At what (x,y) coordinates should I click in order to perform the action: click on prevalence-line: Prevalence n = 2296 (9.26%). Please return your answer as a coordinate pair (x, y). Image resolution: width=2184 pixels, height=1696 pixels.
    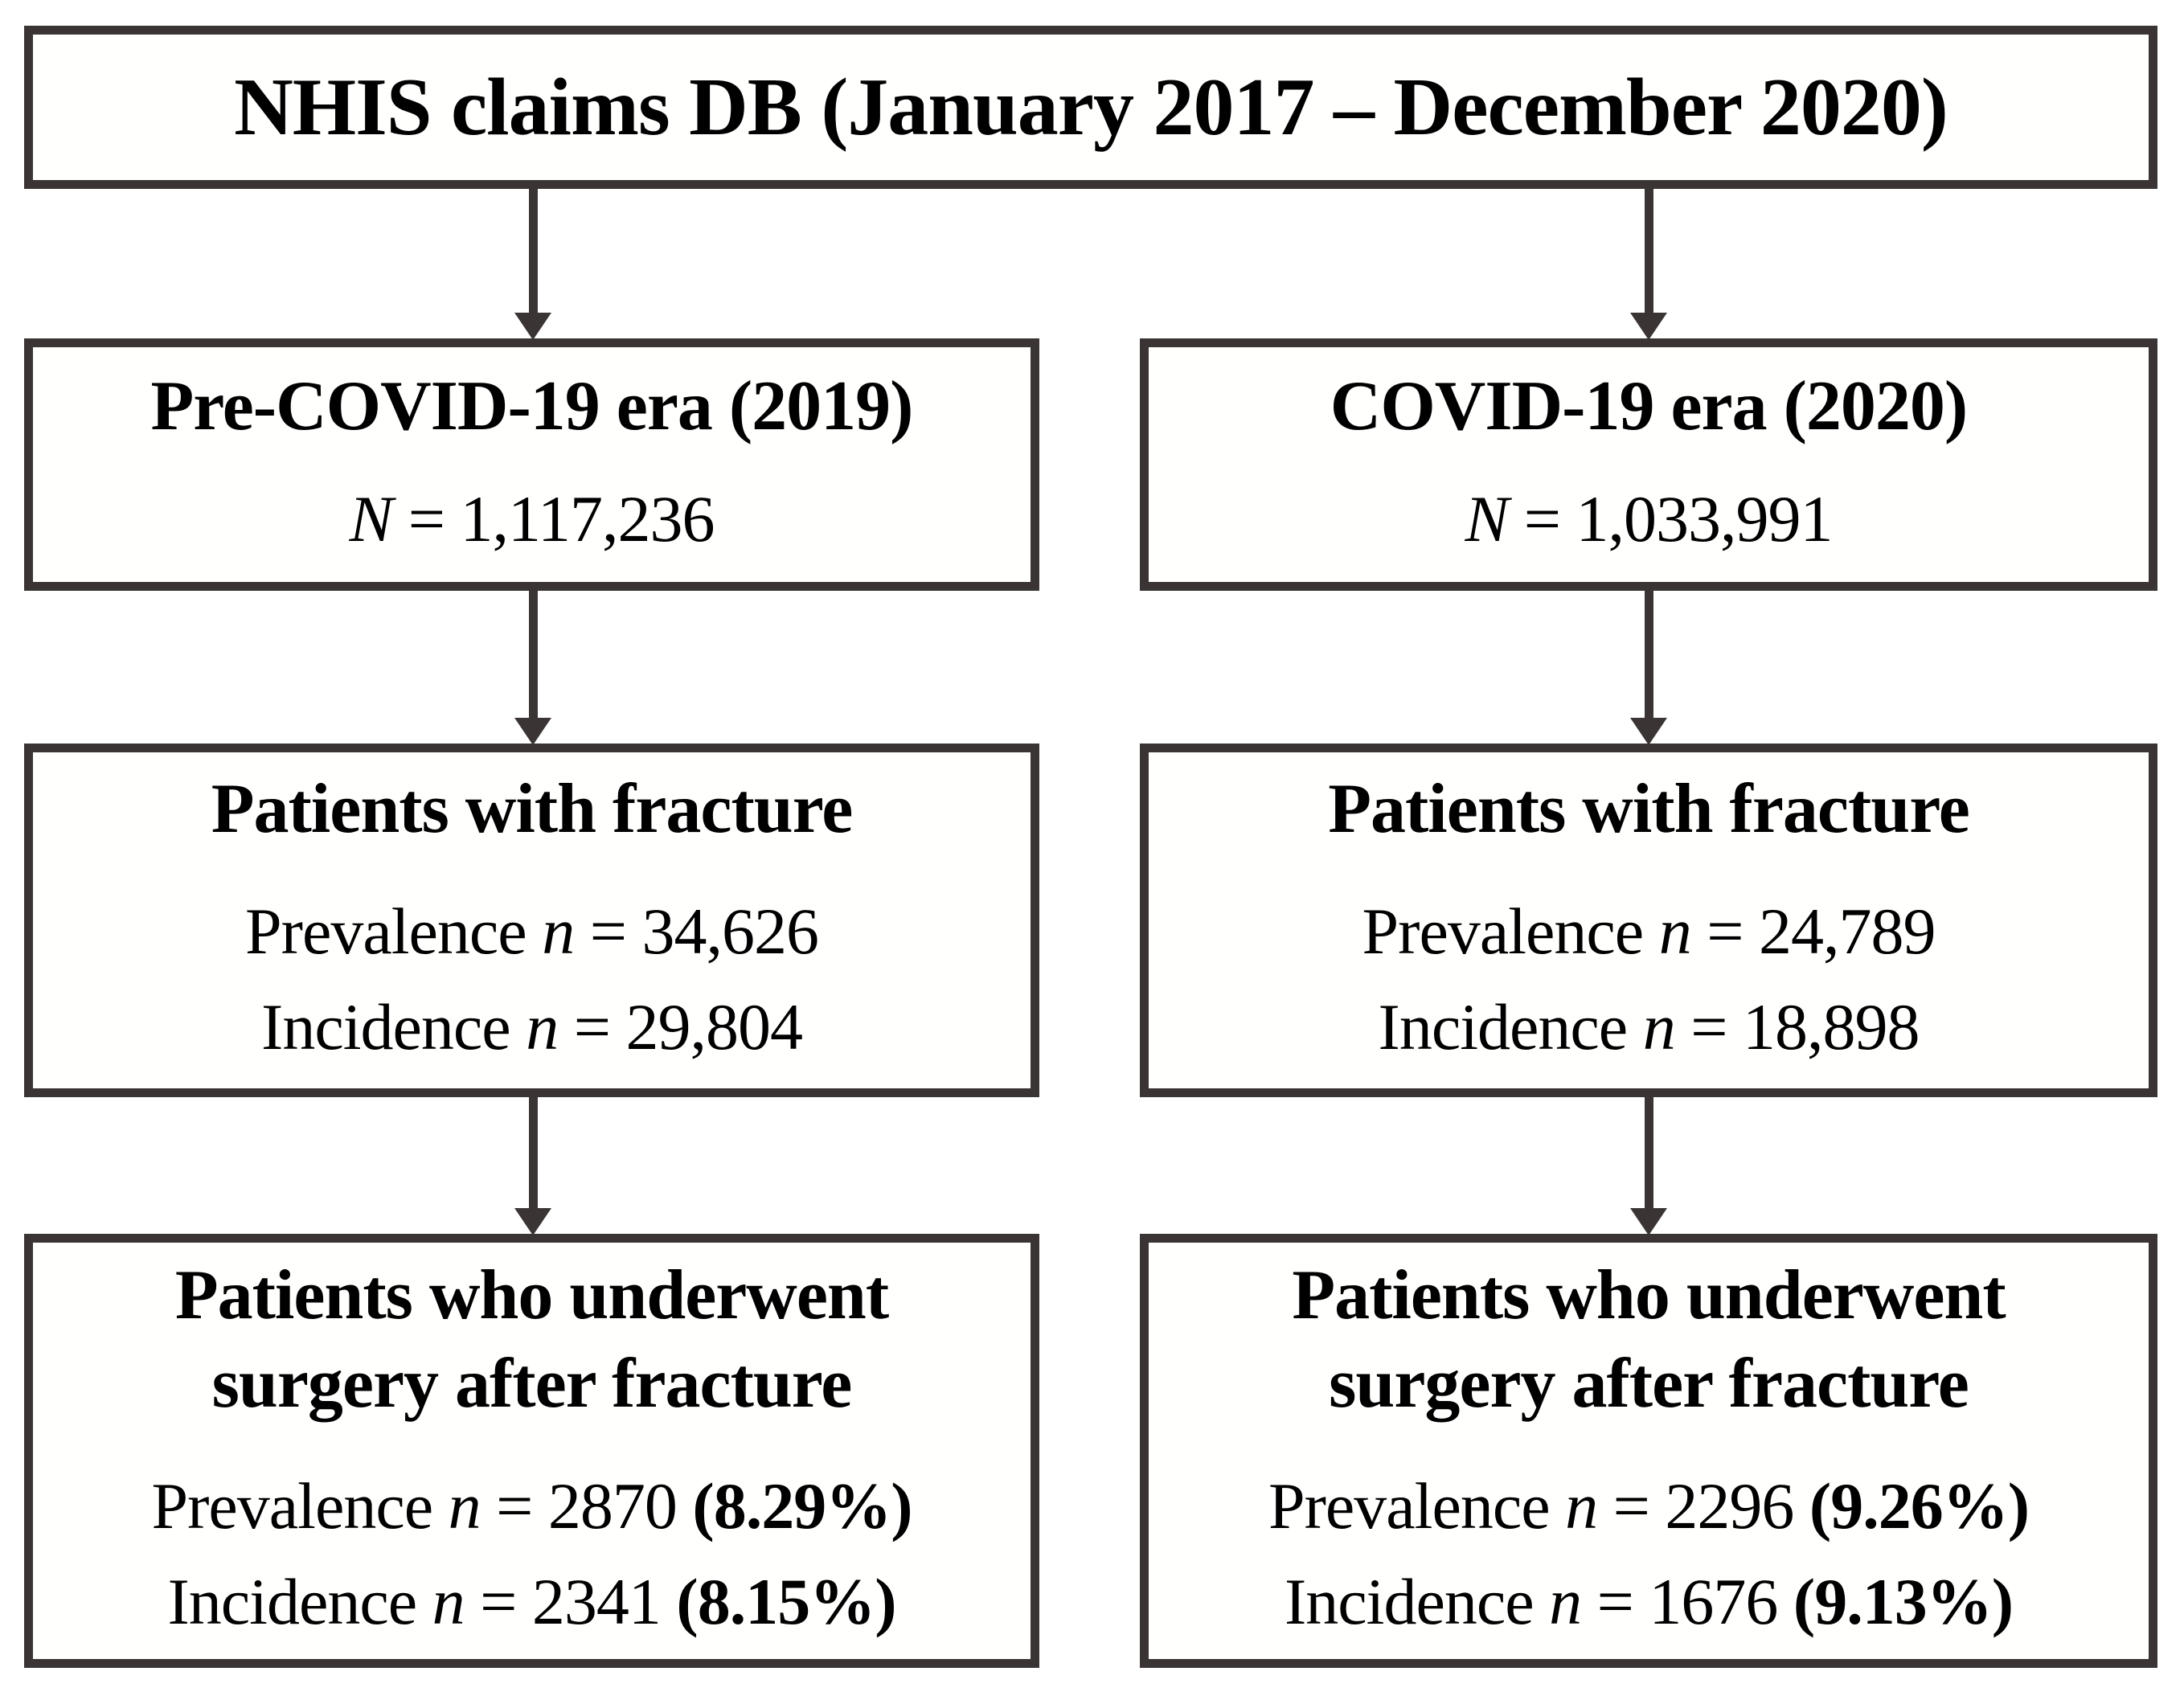
    Looking at the image, I should click on (1649, 1507).